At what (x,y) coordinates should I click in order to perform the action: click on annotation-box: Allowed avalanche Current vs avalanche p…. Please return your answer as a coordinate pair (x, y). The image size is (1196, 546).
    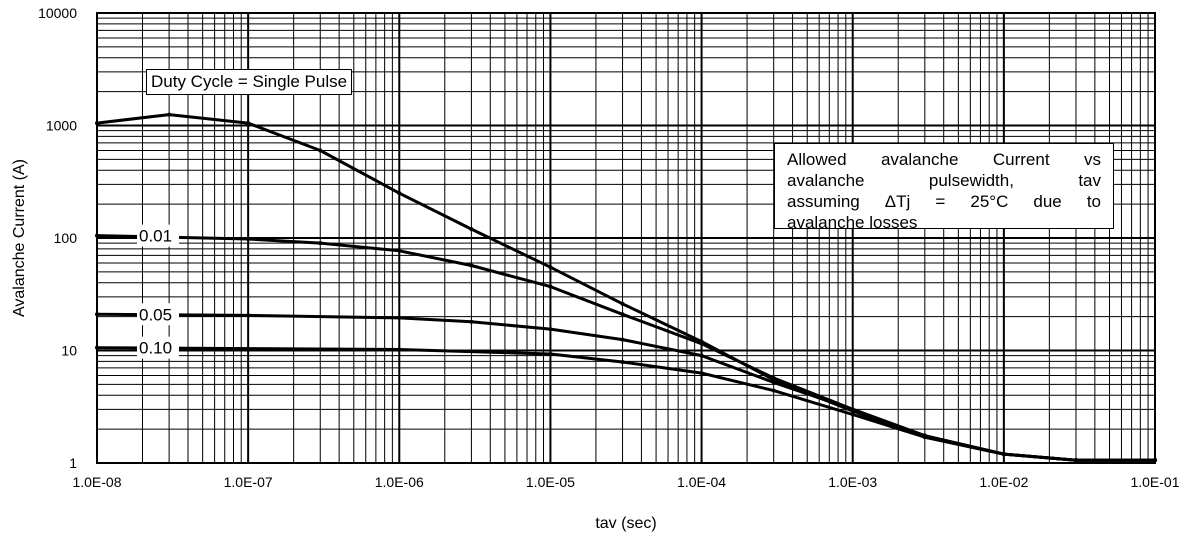
    Looking at the image, I should click on (944, 187).